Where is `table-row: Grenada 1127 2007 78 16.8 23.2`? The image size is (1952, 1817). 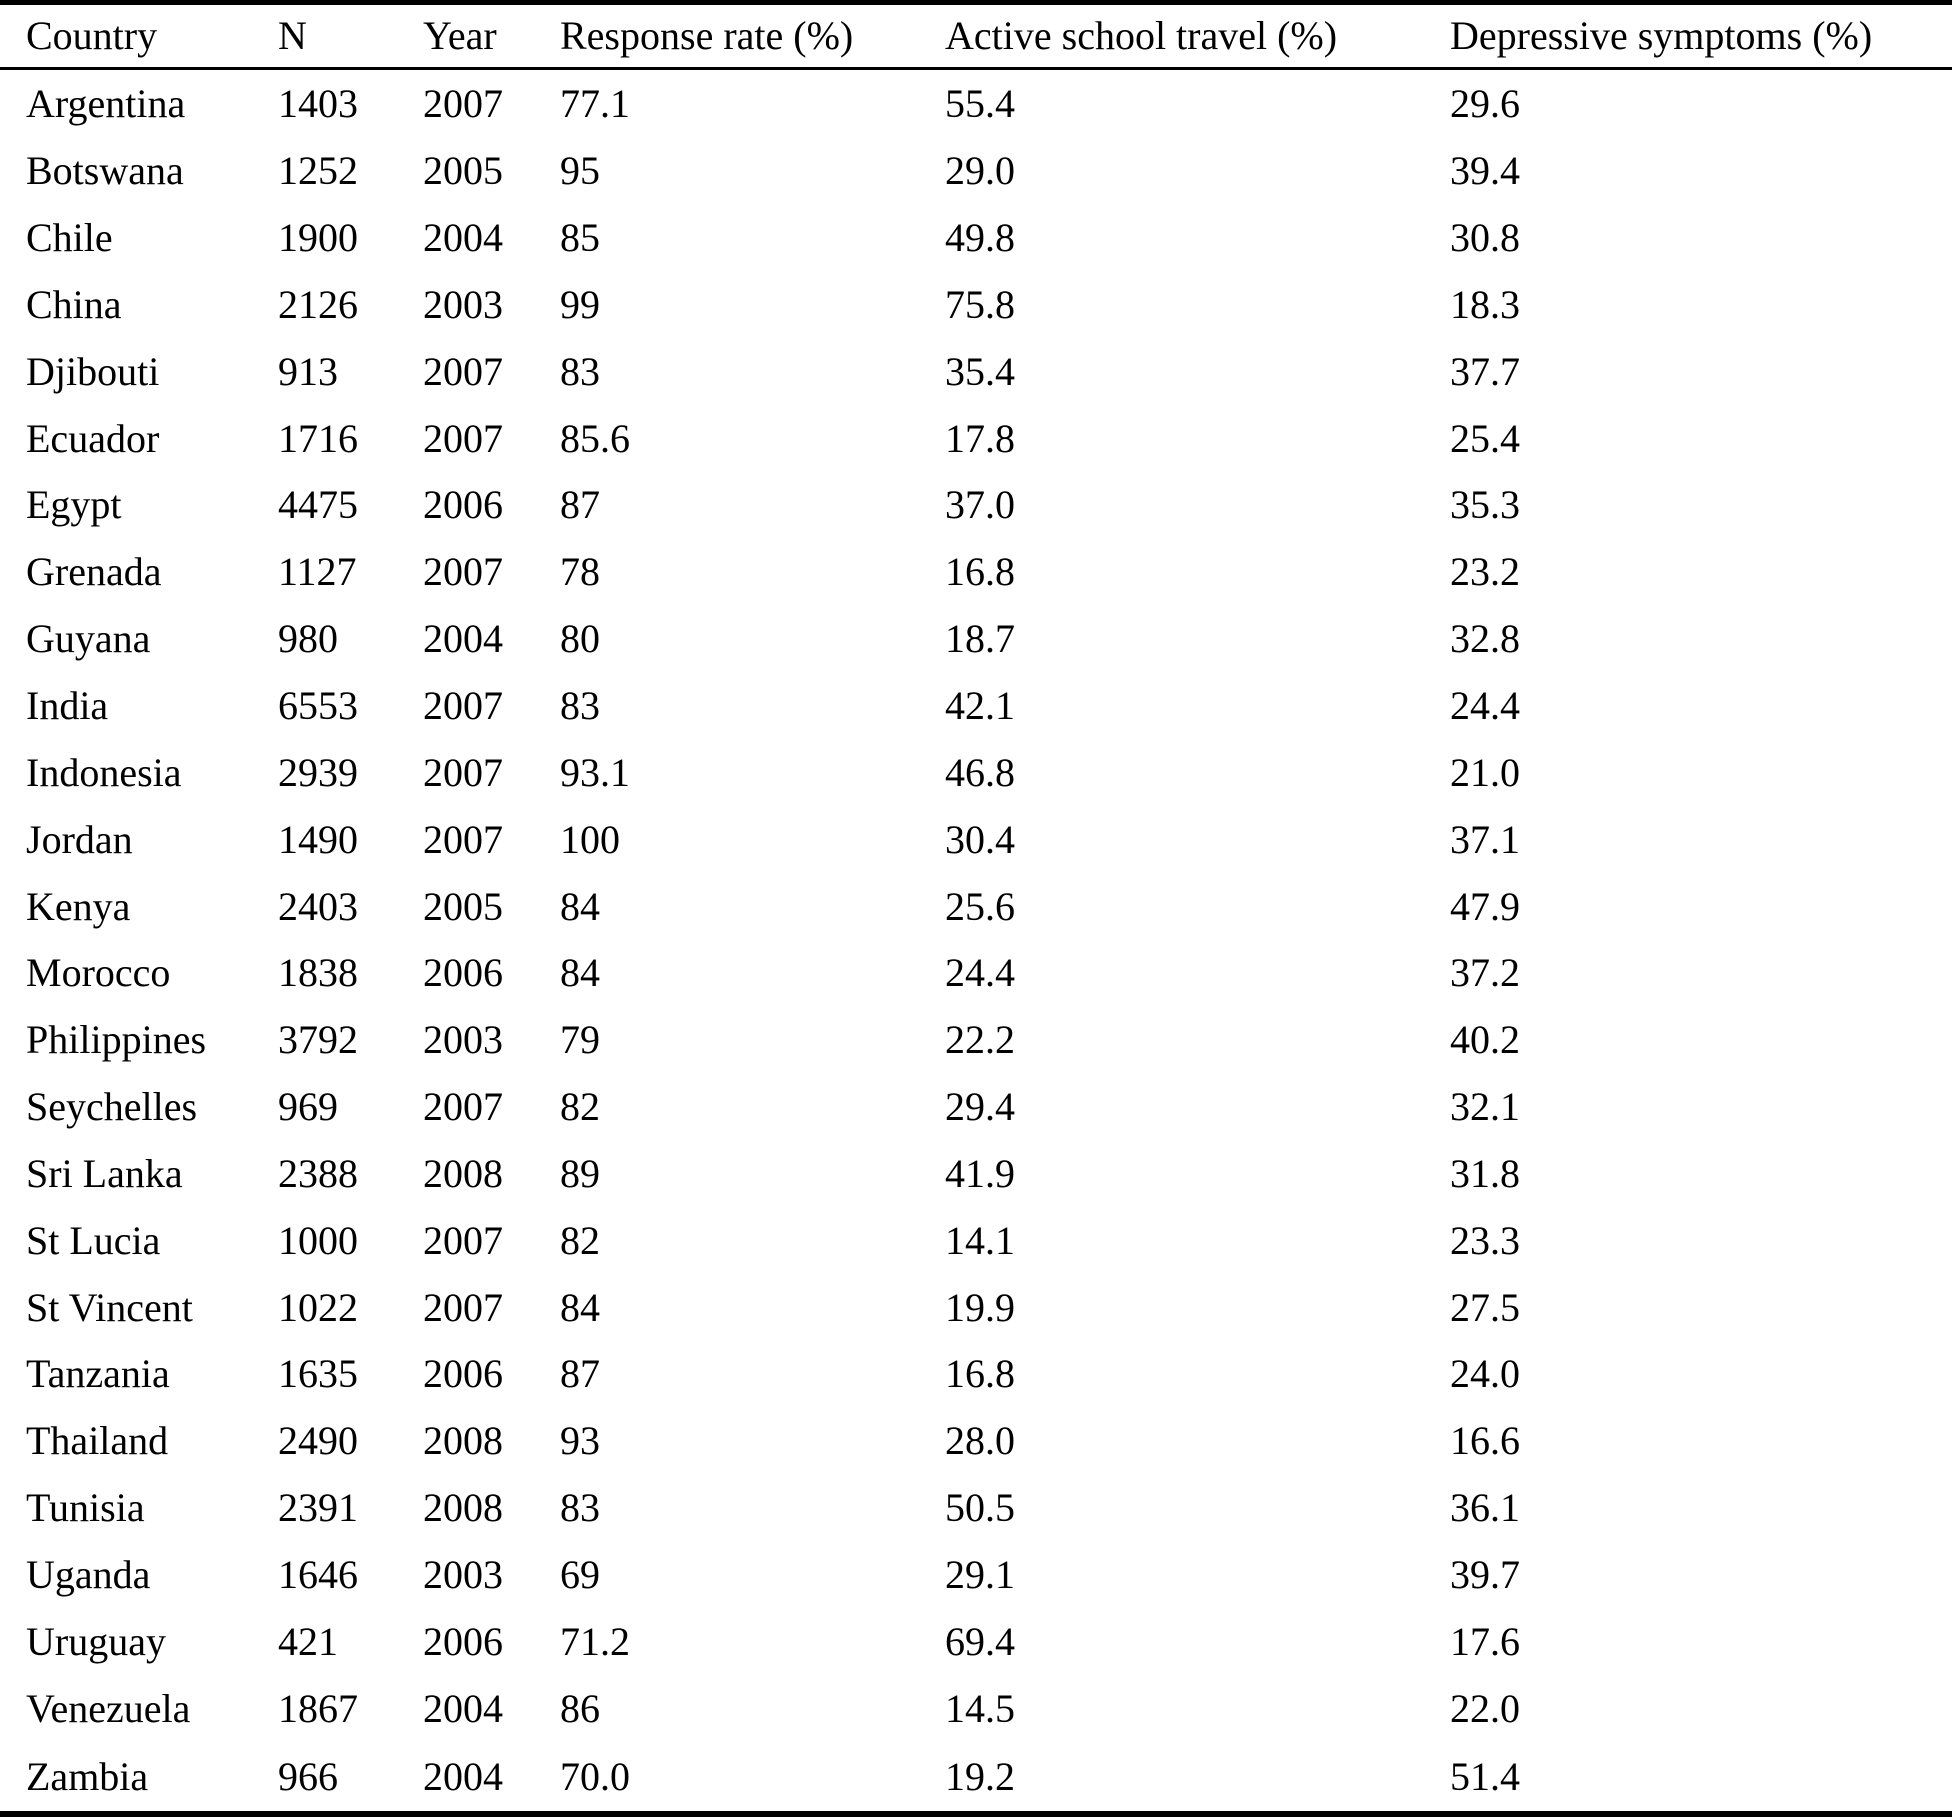 table-row: Grenada 1127 2007 78 16.8 23.2 is located at coordinates (976, 572).